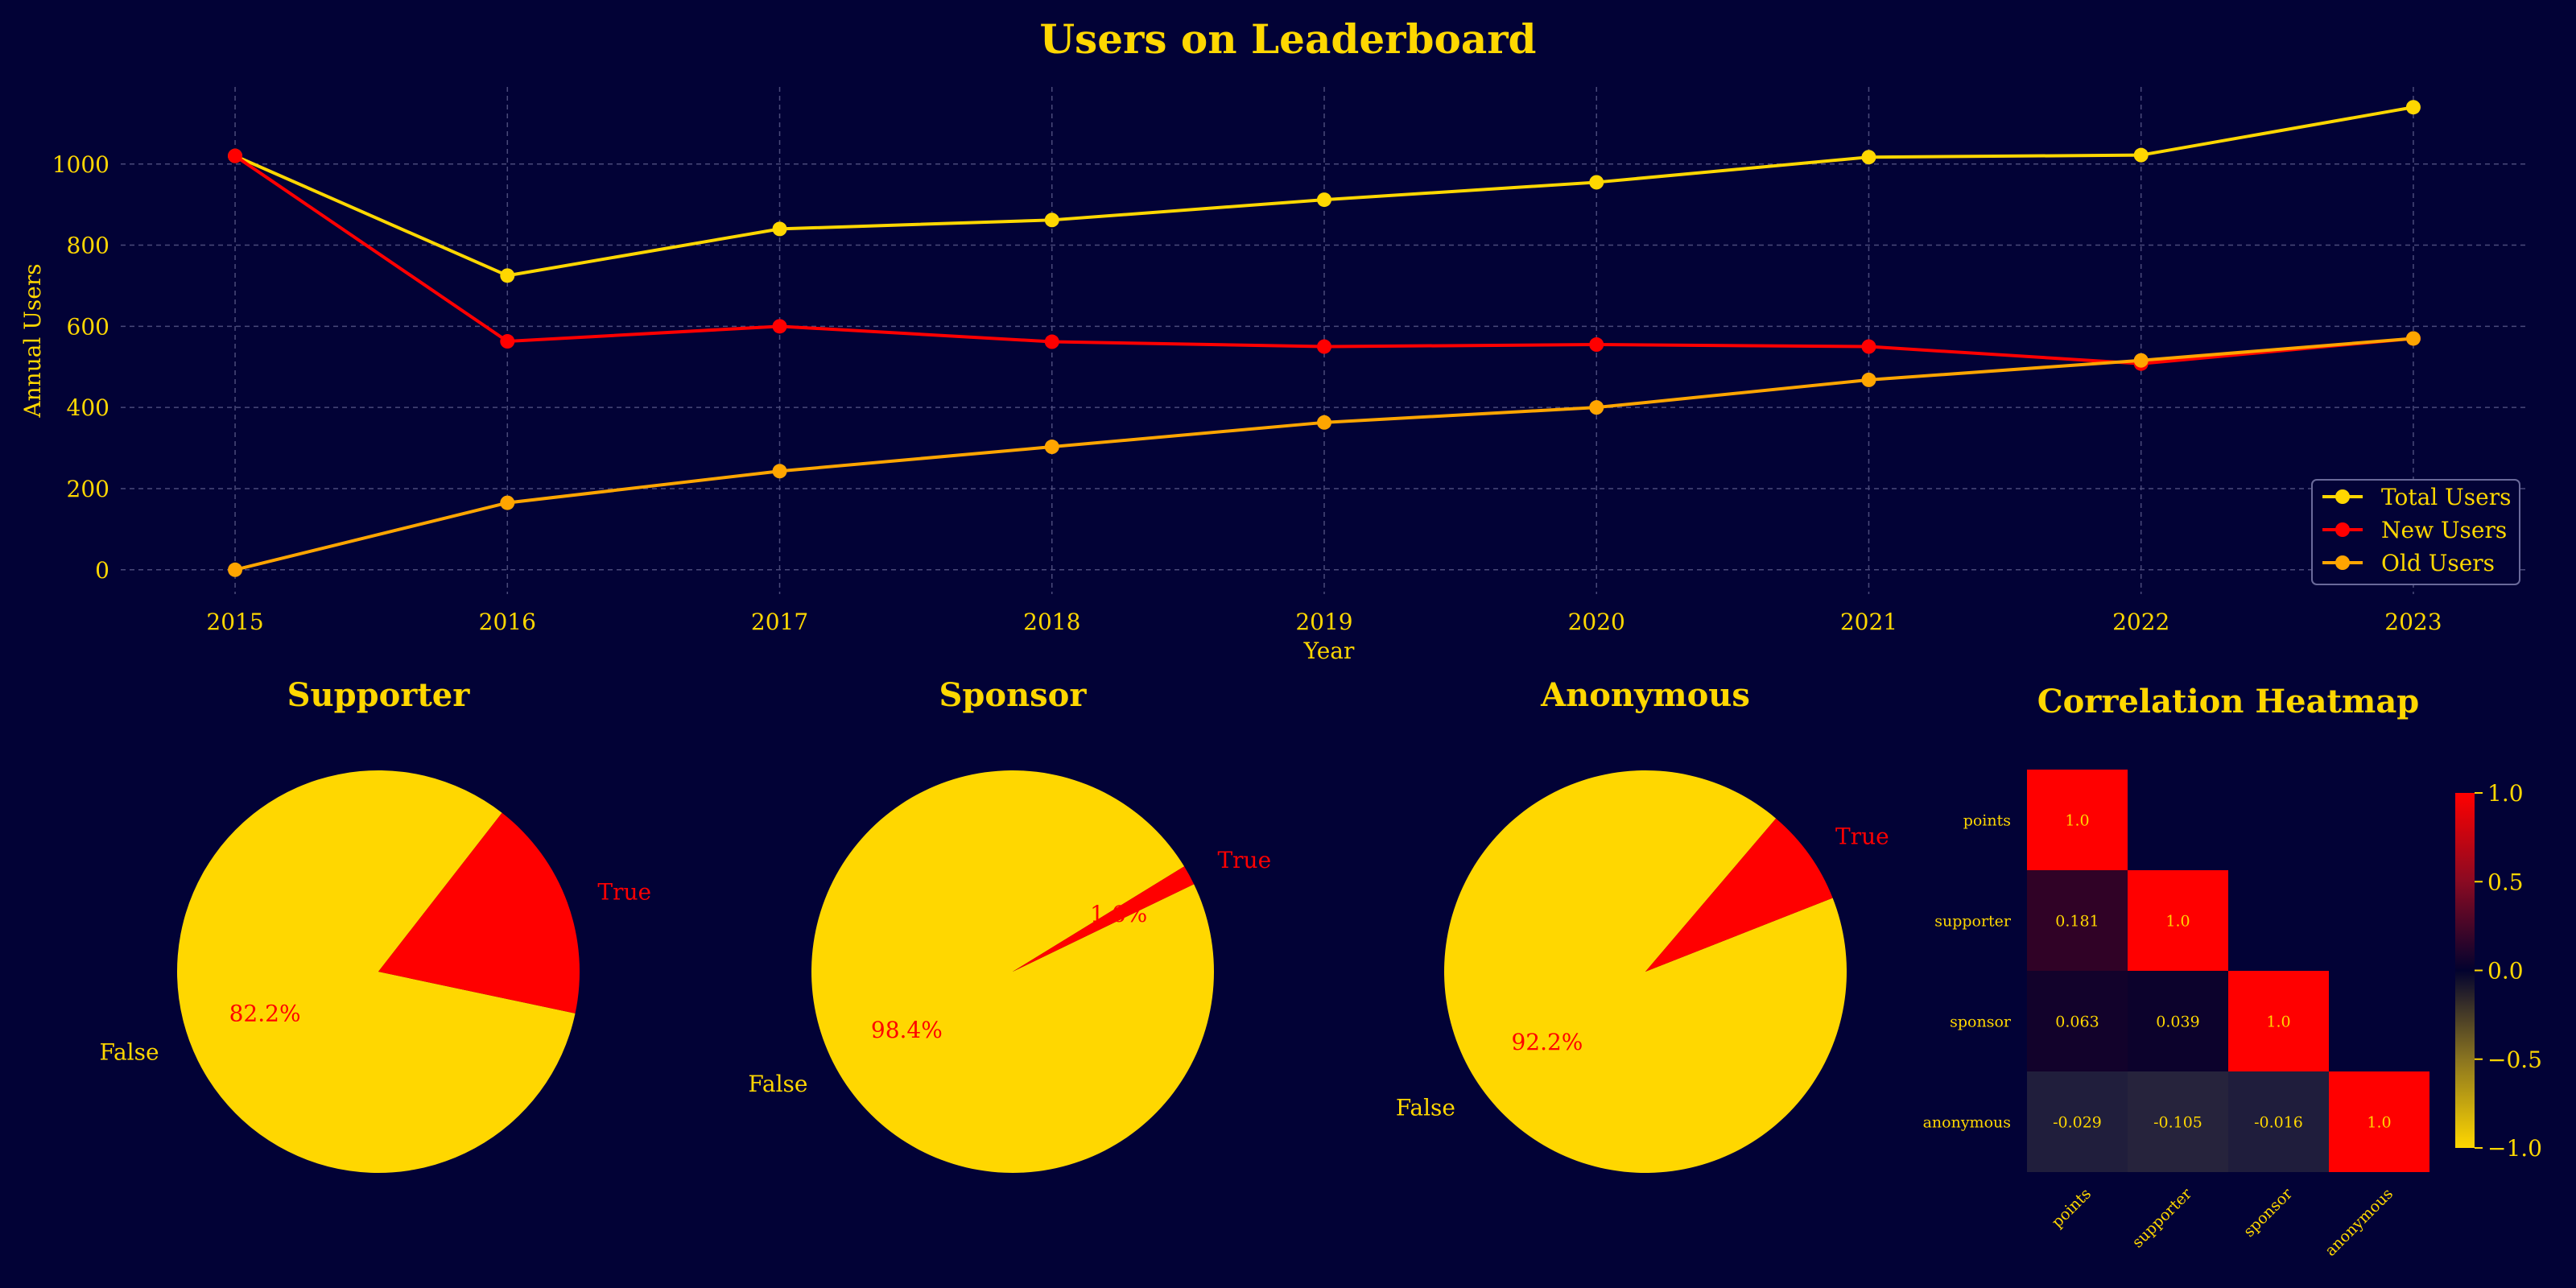 The image size is (2576, 1288). I want to click on colorbar-tick-label: 0.0, so click(2505, 971).